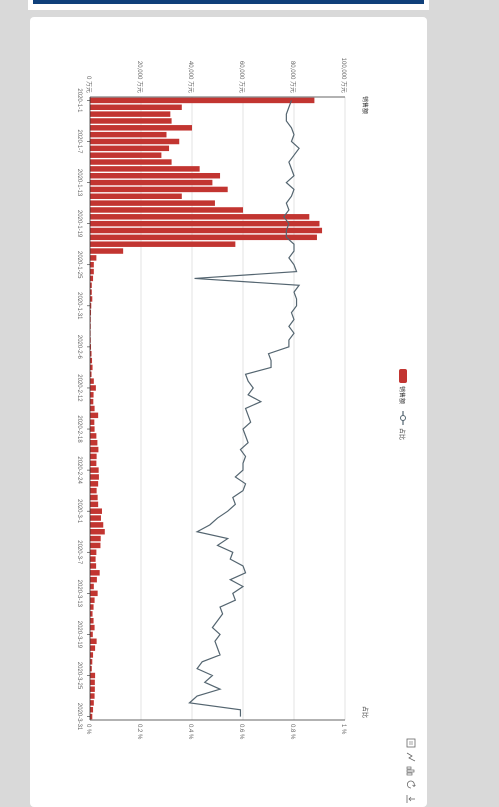 This screenshot has width=499, height=807. What do you see at coordinates (79, 224) in the screenshot?
I see `category-tick-label: 2020-1-19` at bounding box center [79, 224].